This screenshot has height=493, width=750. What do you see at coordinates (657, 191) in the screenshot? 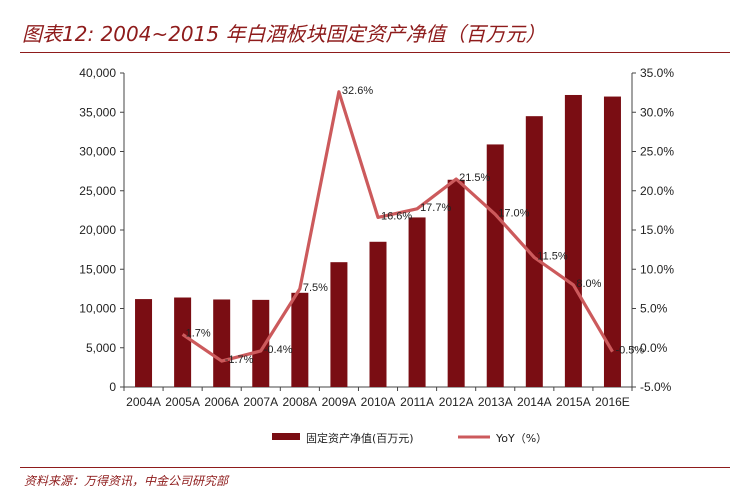
I see `y-right-tick-label: 20.0%` at bounding box center [657, 191].